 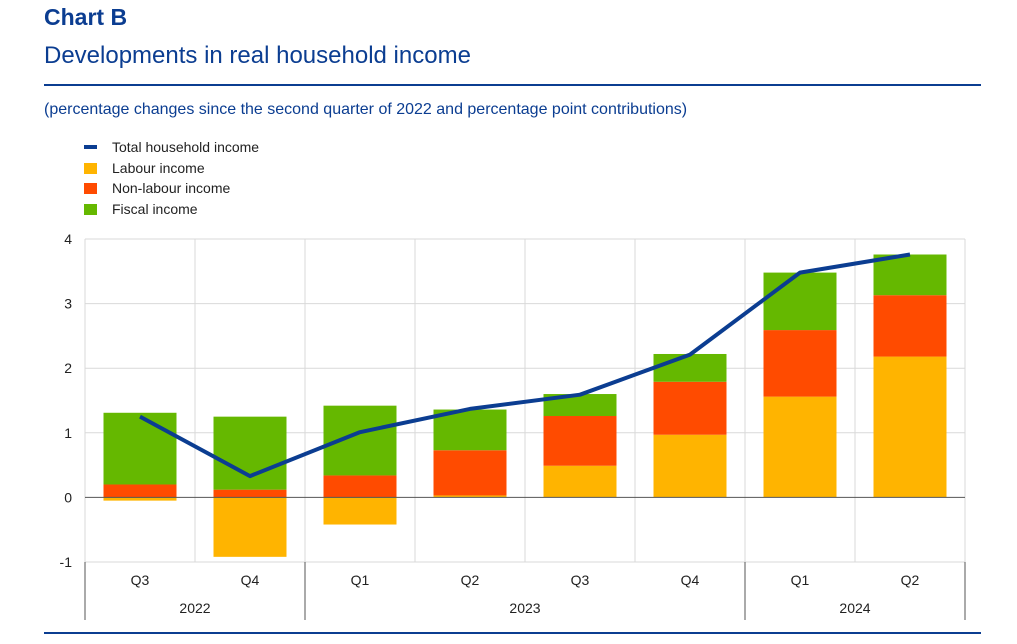 What do you see at coordinates (68, 433) in the screenshot?
I see `y-tick-label: 1` at bounding box center [68, 433].